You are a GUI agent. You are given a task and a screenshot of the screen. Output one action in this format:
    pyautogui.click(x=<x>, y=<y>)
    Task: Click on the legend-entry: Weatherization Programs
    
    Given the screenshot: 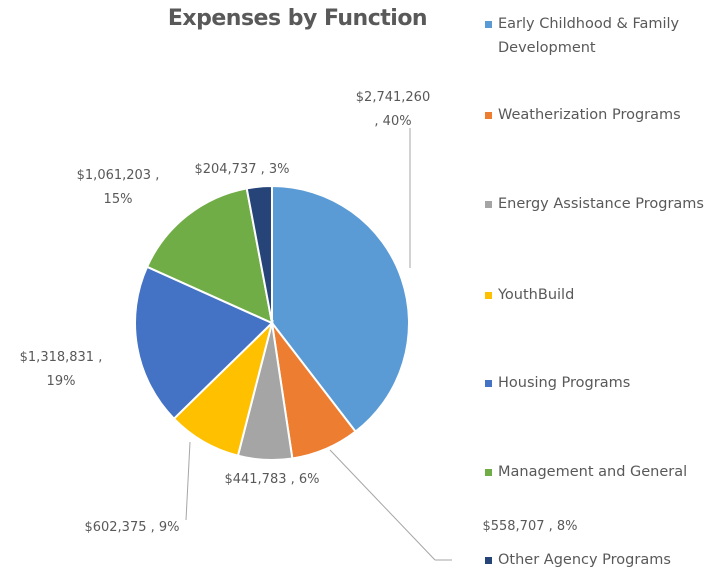 What is the action you would take?
    pyautogui.click(x=600, y=115)
    